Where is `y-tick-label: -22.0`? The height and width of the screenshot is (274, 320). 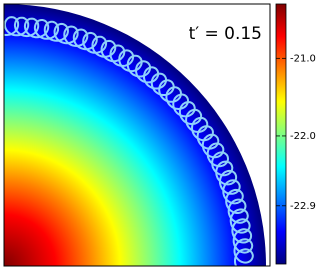 y-tick-label: -22.0 is located at coordinates (303, 136).